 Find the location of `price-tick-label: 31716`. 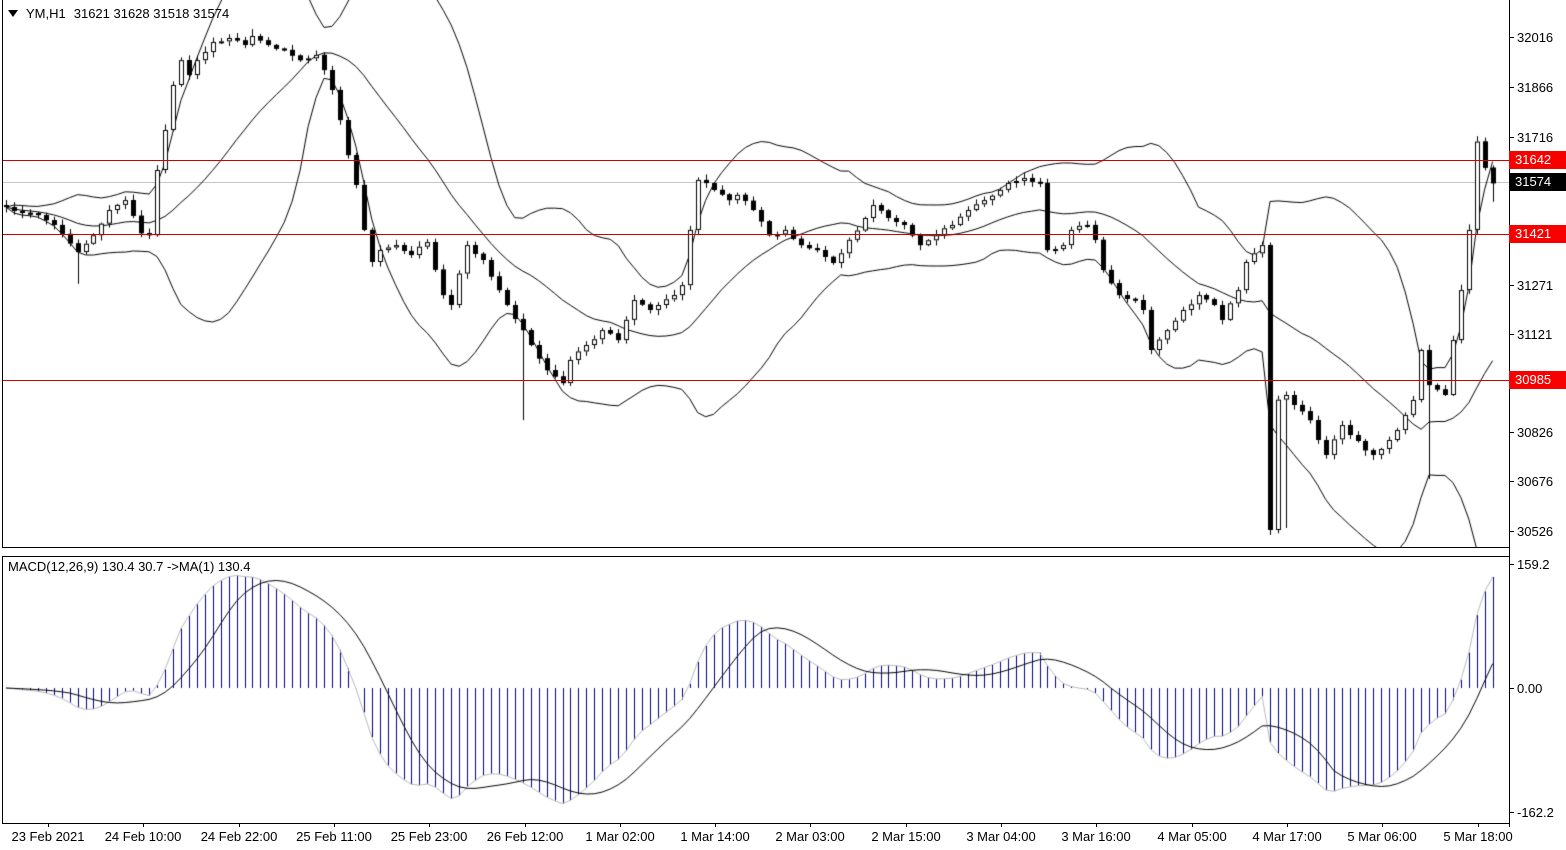

price-tick-label: 31716 is located at coordinates (1535, 137).